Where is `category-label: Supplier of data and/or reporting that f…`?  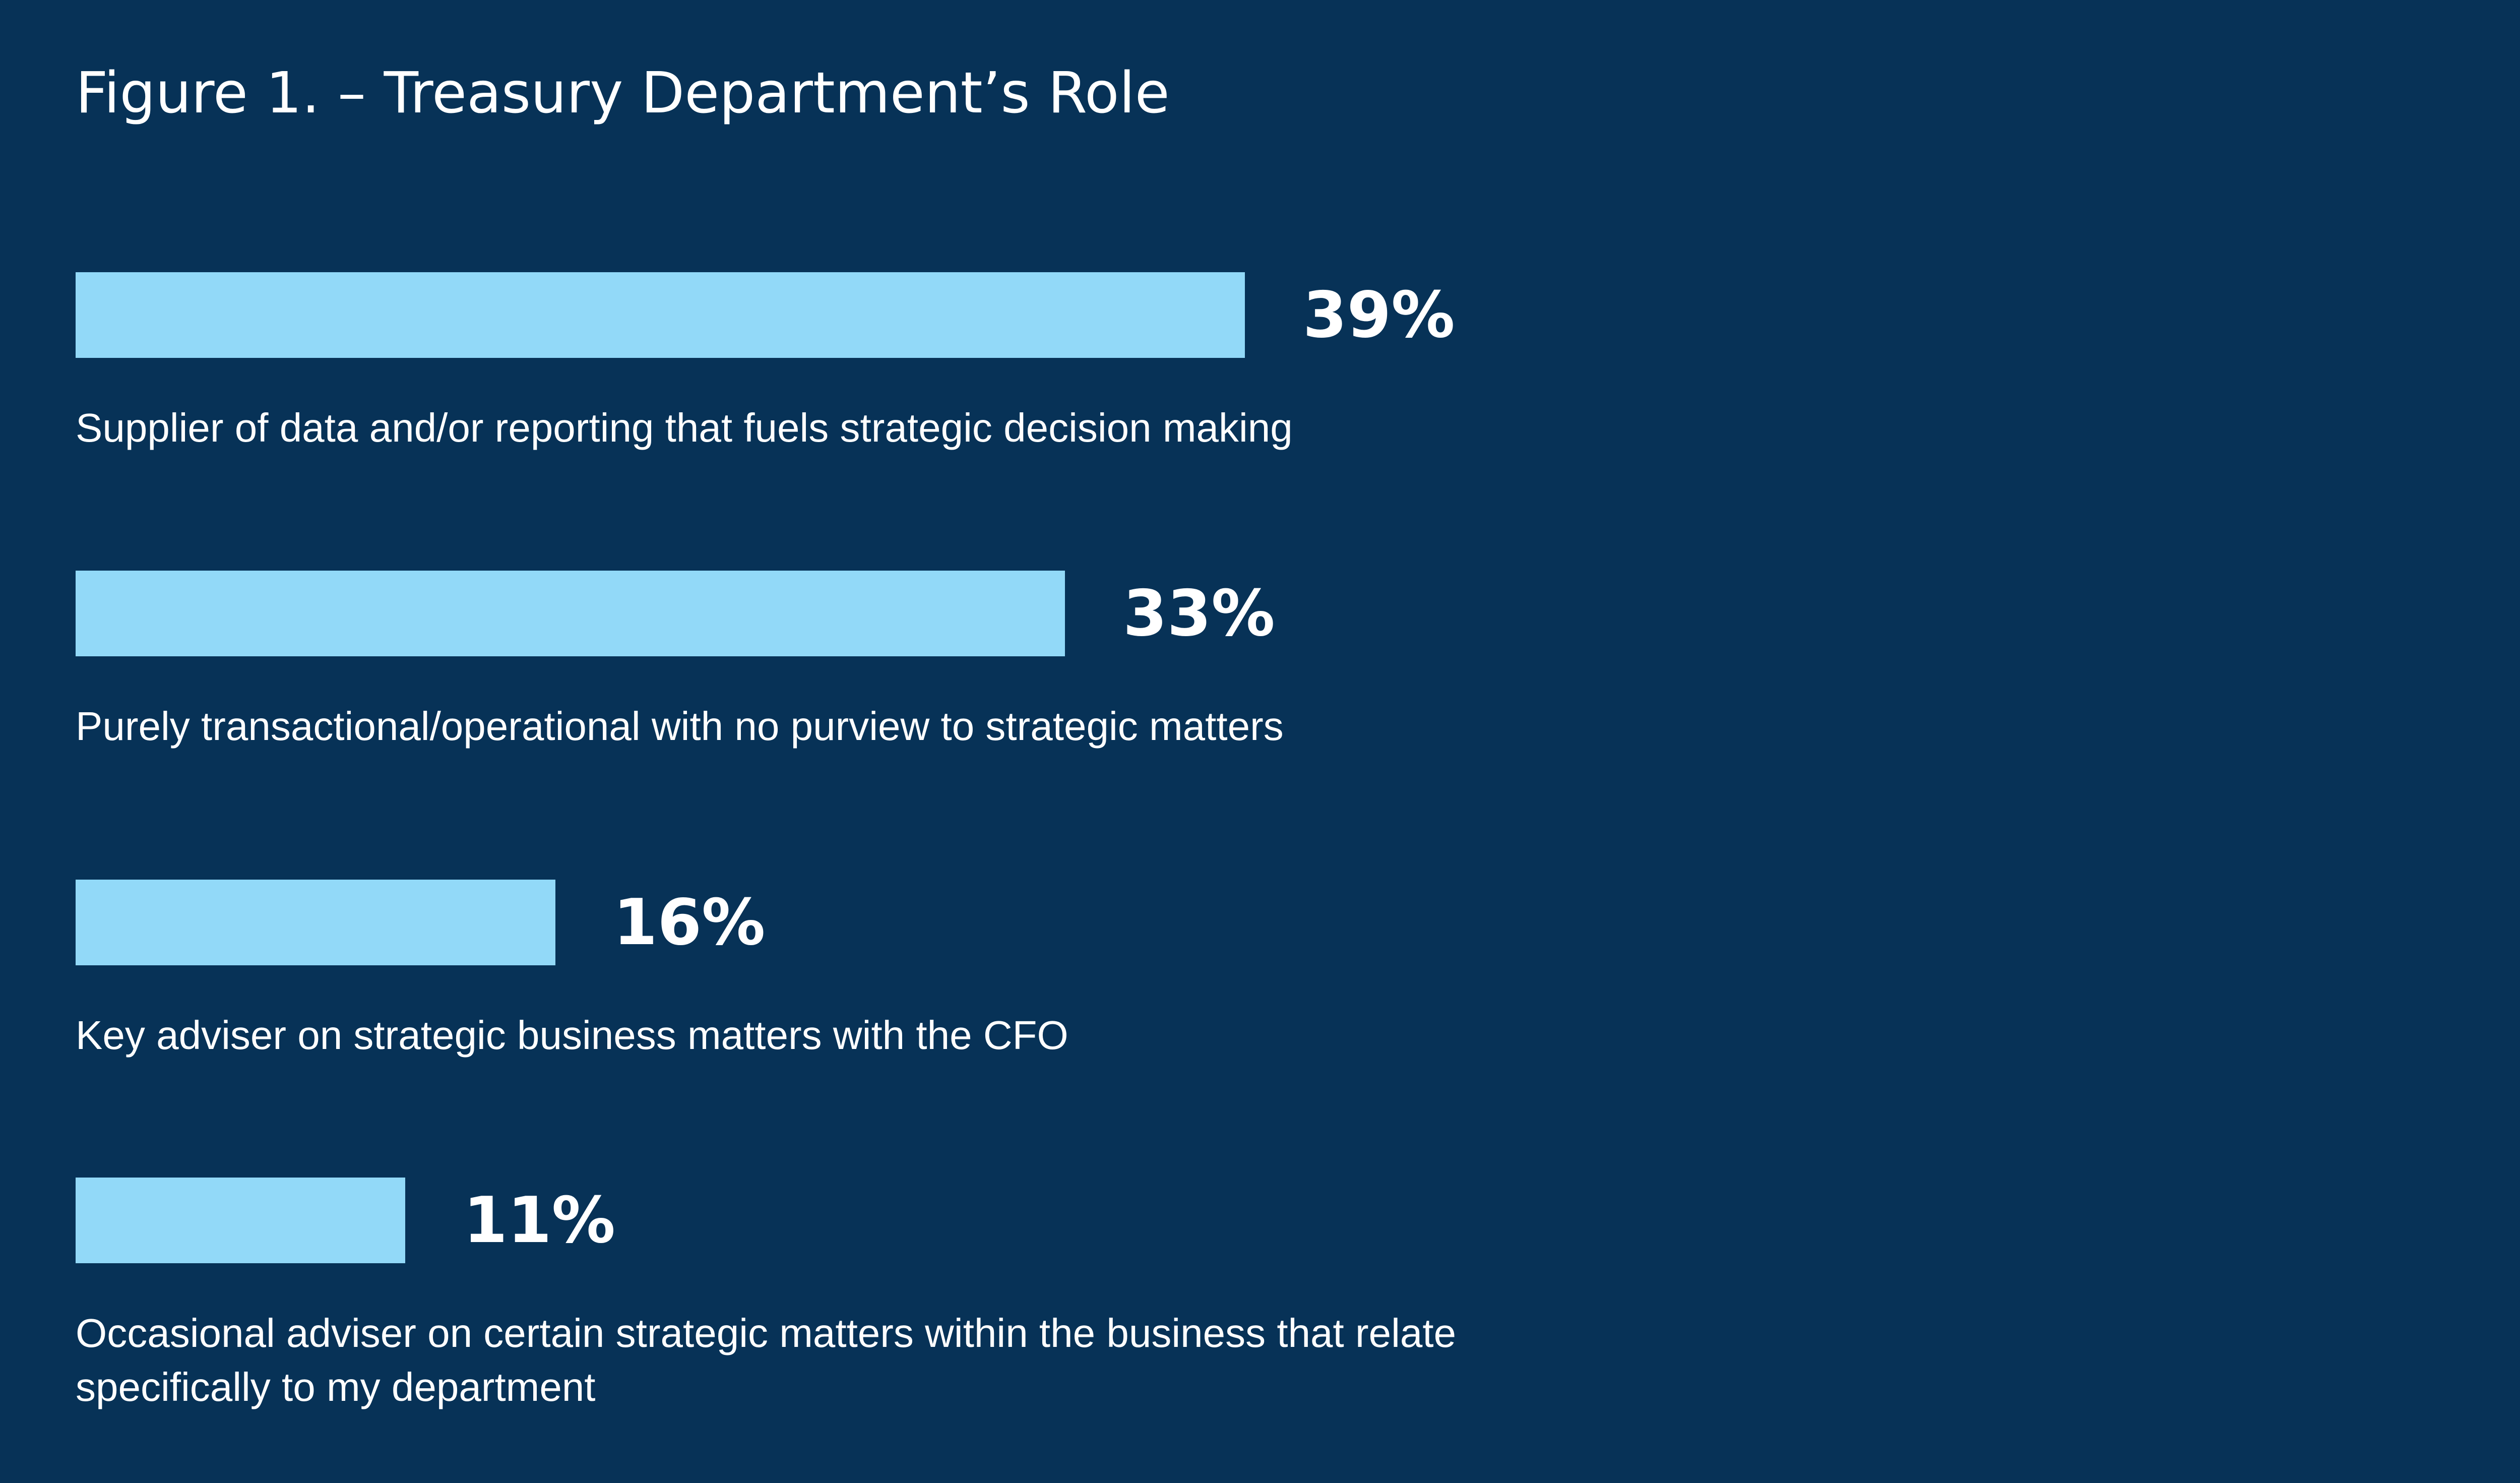 category-label: Supplier of data and/or reporting that f… is located at coordinates (684, 427).